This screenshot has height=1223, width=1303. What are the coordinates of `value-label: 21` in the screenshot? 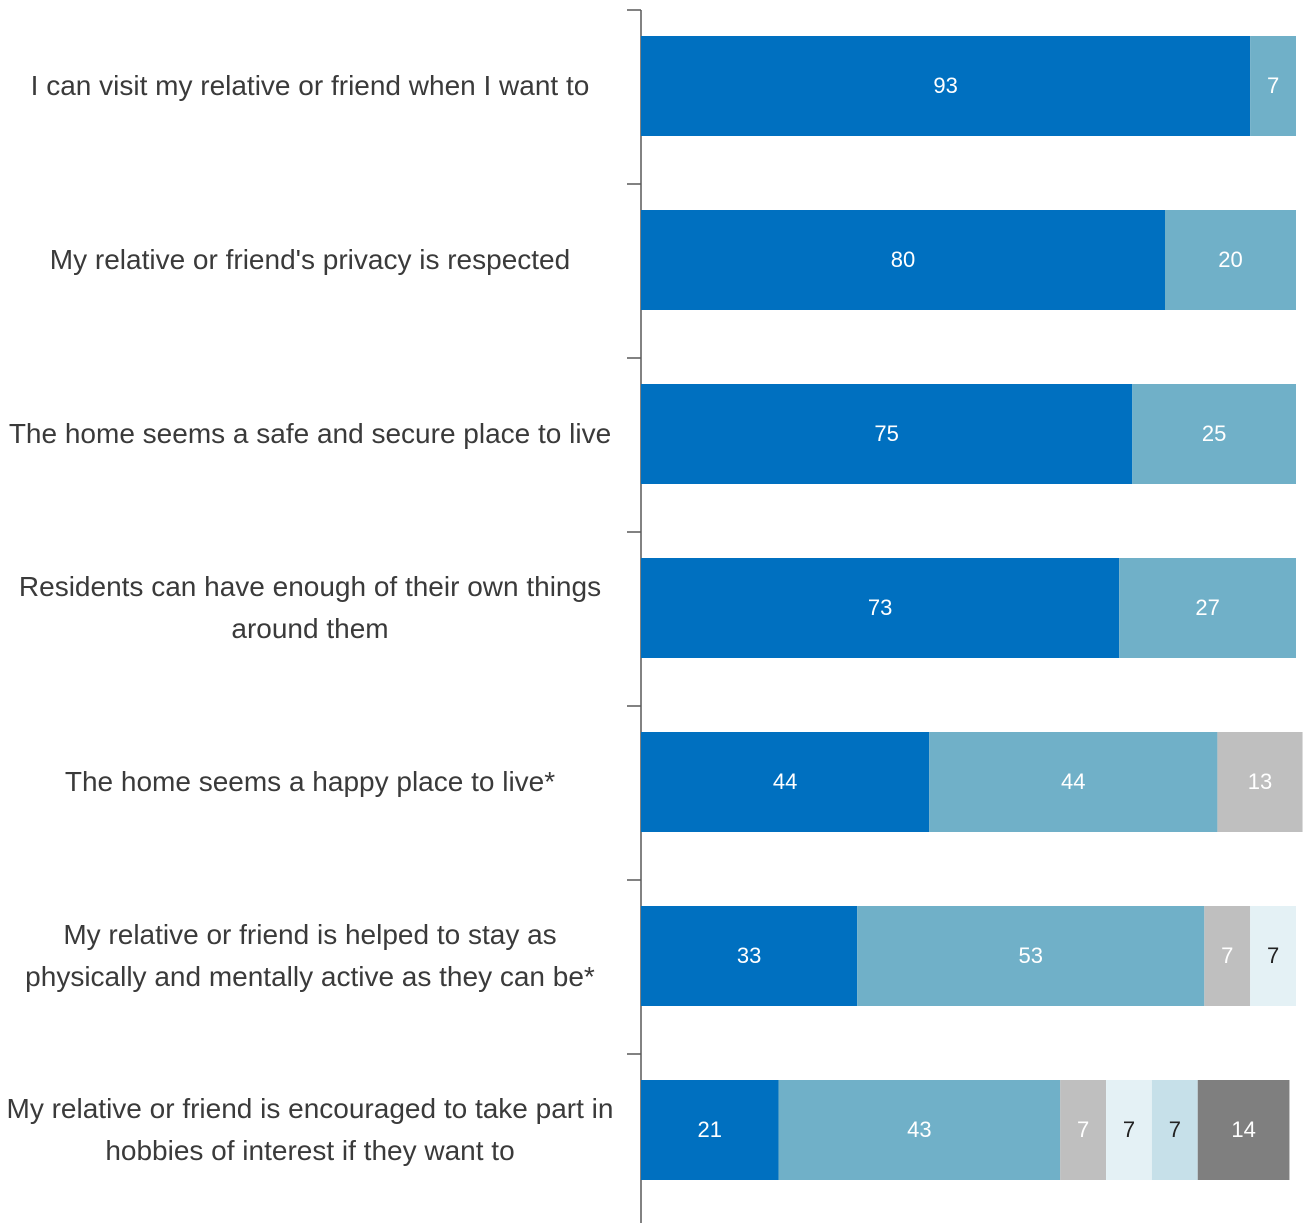 It's located at (710, 1129).